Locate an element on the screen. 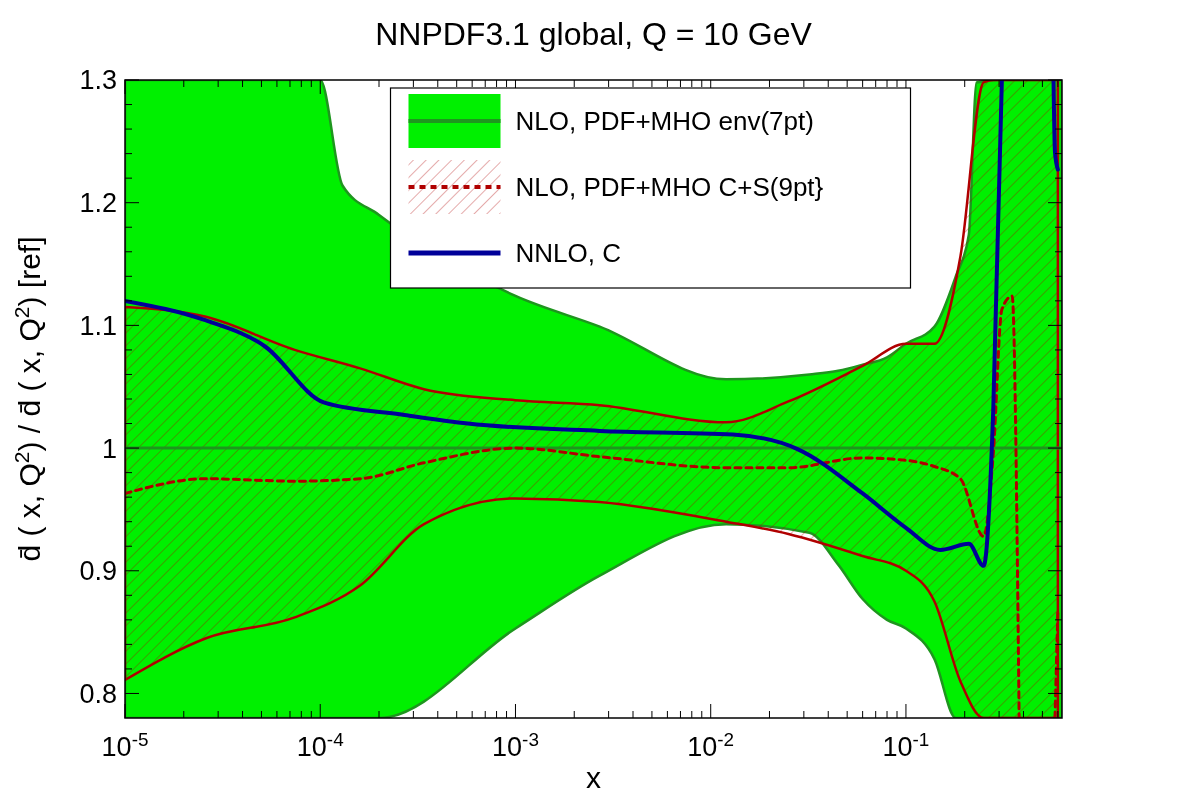 This screenshot has width=1182, height=800. chart-title: NNPDF3.1 global, Q = 10 GeV is located at coordinates (594, 34).